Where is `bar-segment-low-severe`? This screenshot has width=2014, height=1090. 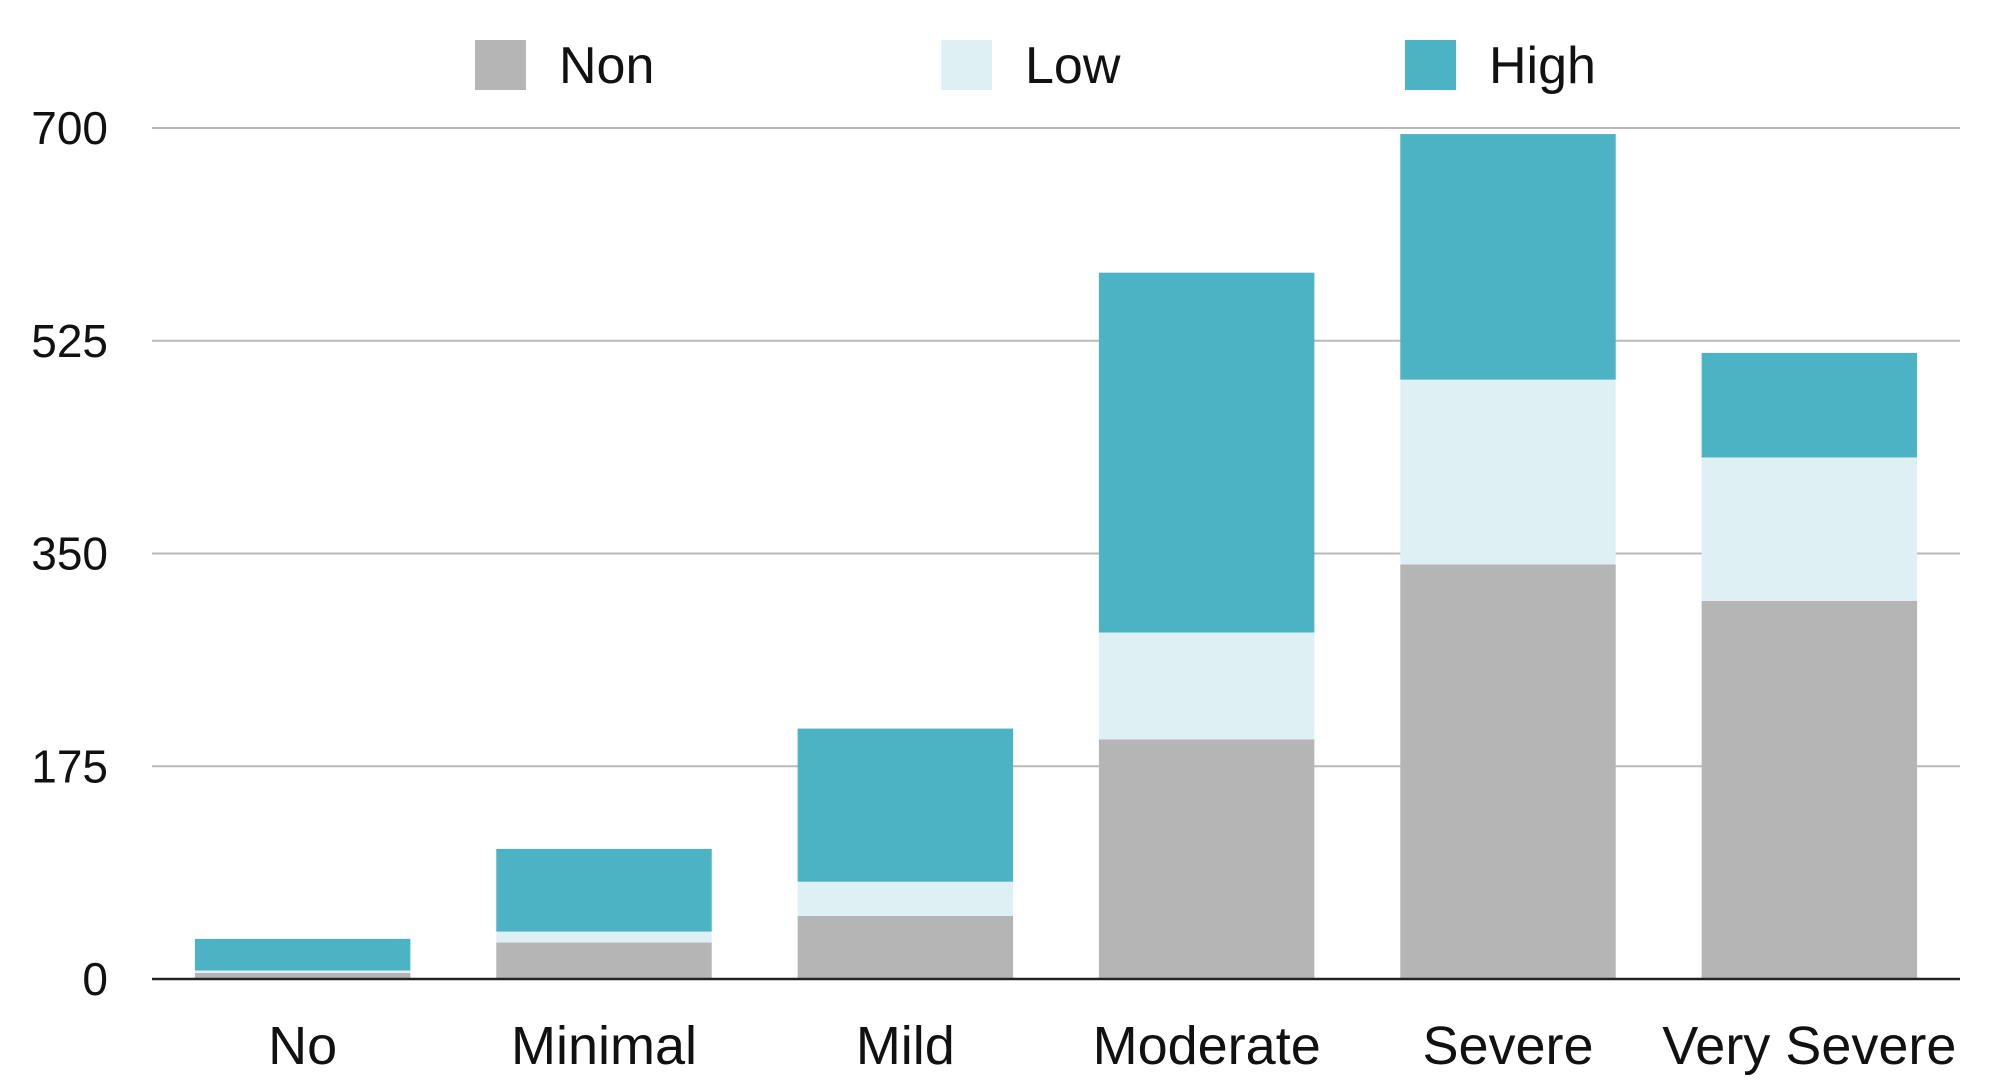
bar-segment-low-severe is located at coordinates (1508, 472).